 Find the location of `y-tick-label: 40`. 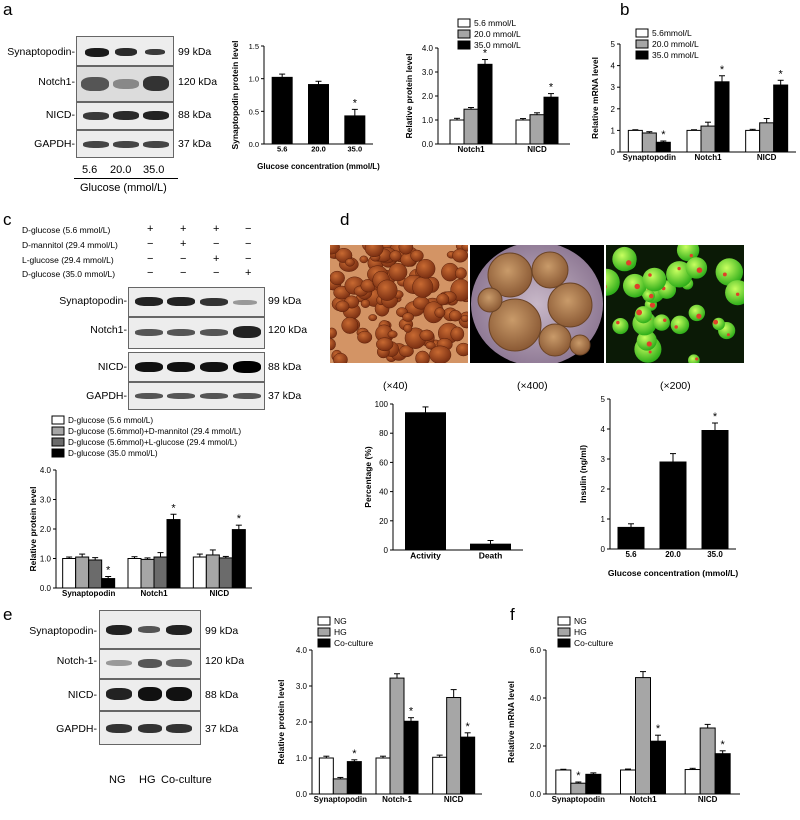

y-tick-label: 40 is located at coordinates (383, 492).